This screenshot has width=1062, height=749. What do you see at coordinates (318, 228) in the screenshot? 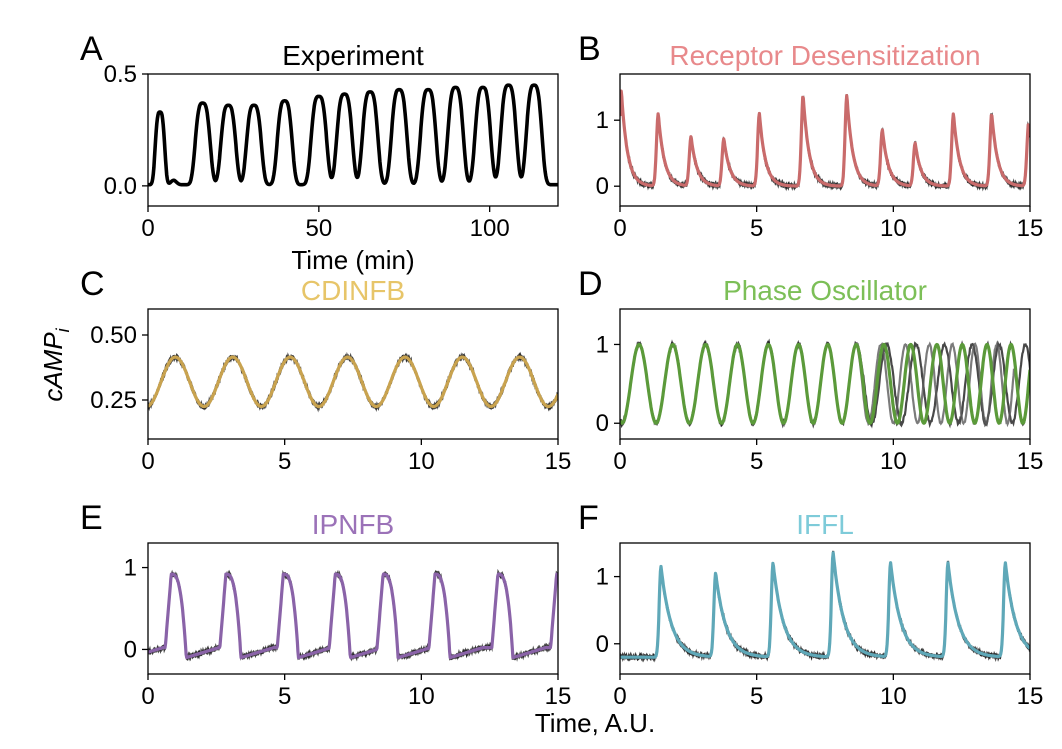
I see `x-tick-label: 50` at bounding box center [318, 228].